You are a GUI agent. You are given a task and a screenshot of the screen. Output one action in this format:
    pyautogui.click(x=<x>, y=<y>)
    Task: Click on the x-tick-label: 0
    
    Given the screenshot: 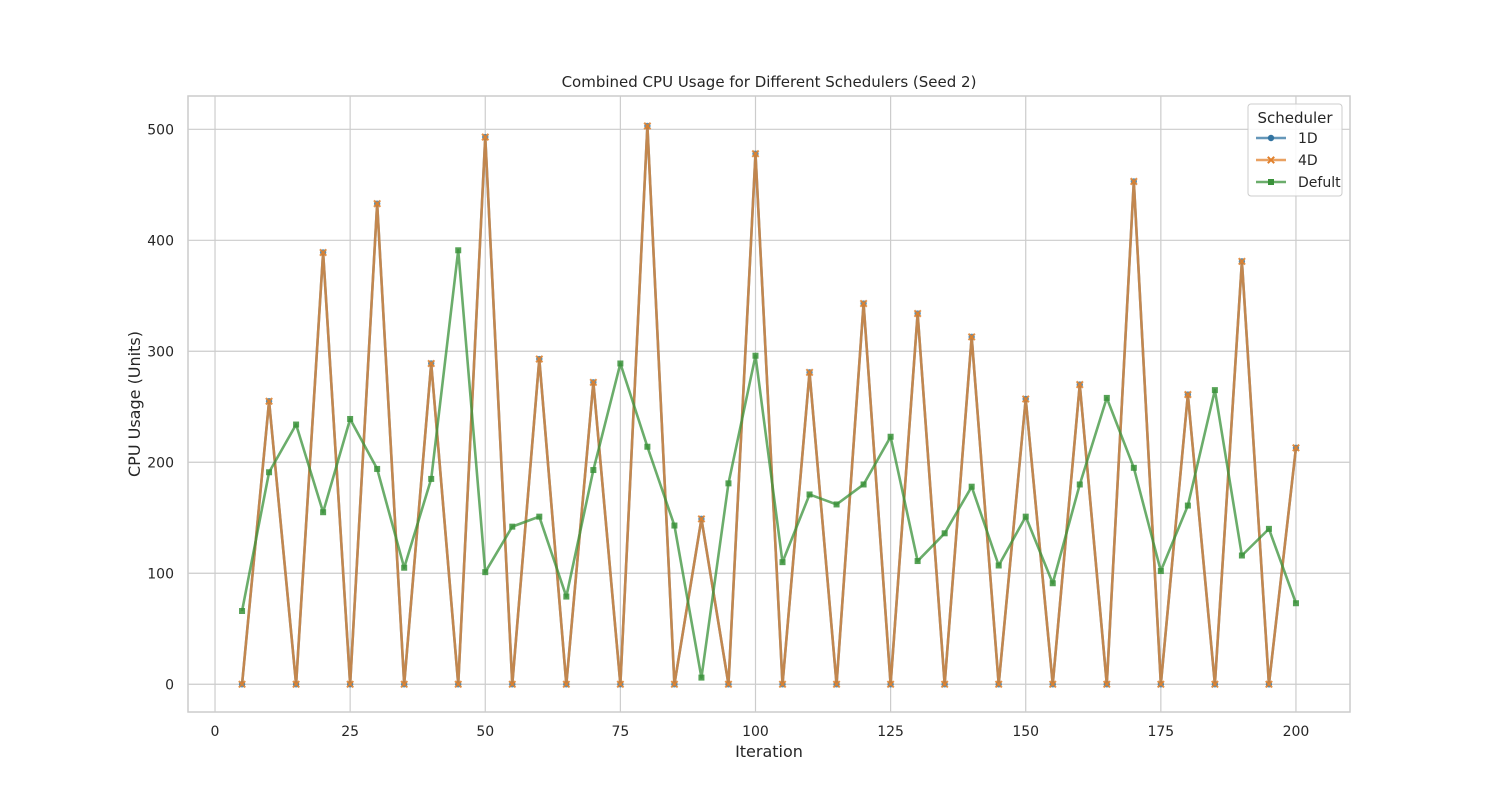 What is the action you would take?
    pyautogui.click(x=215, y=732)
    